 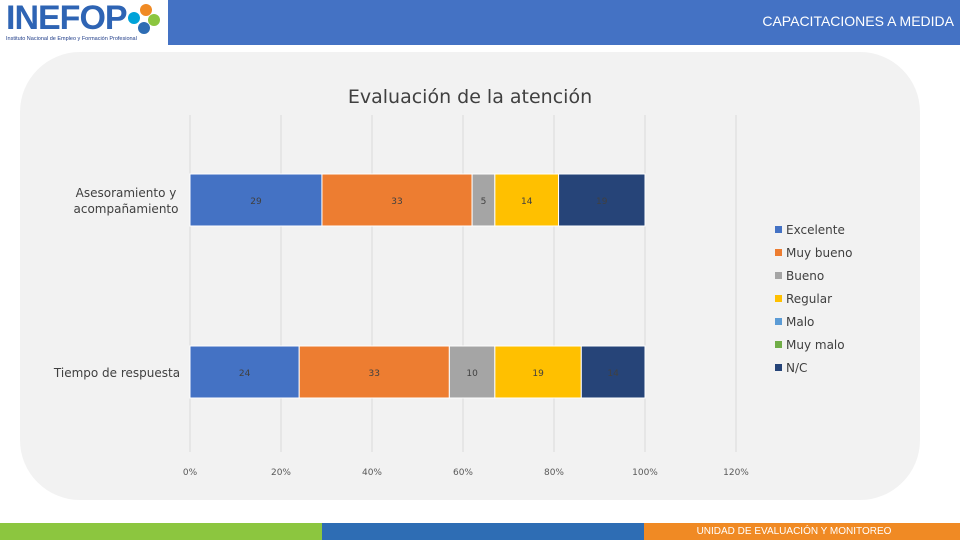 What do you see at coordinates (126, 201) in the screenshot?
I see `category-label-0: Asesoramiento y acompañamiento` at bounding box center [126, 201].